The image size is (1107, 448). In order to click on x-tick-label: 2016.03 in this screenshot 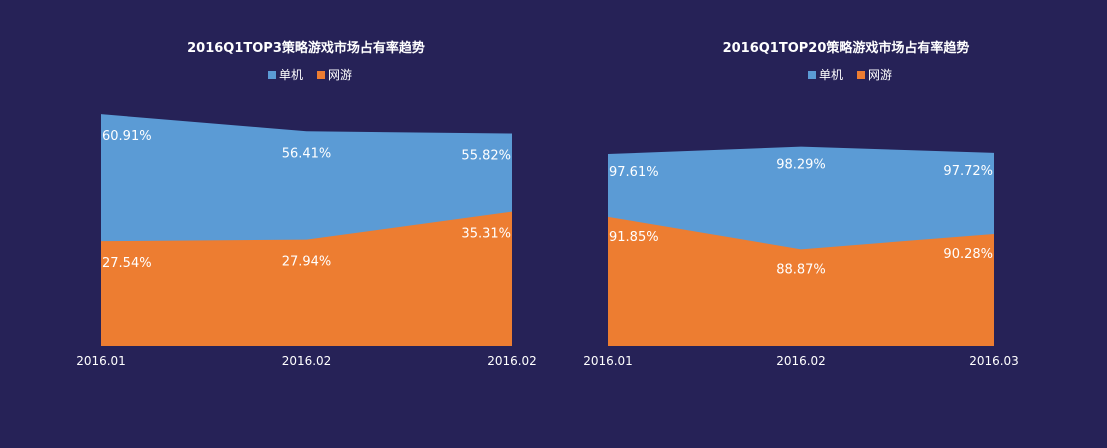, I will do `click(994, 361)`.